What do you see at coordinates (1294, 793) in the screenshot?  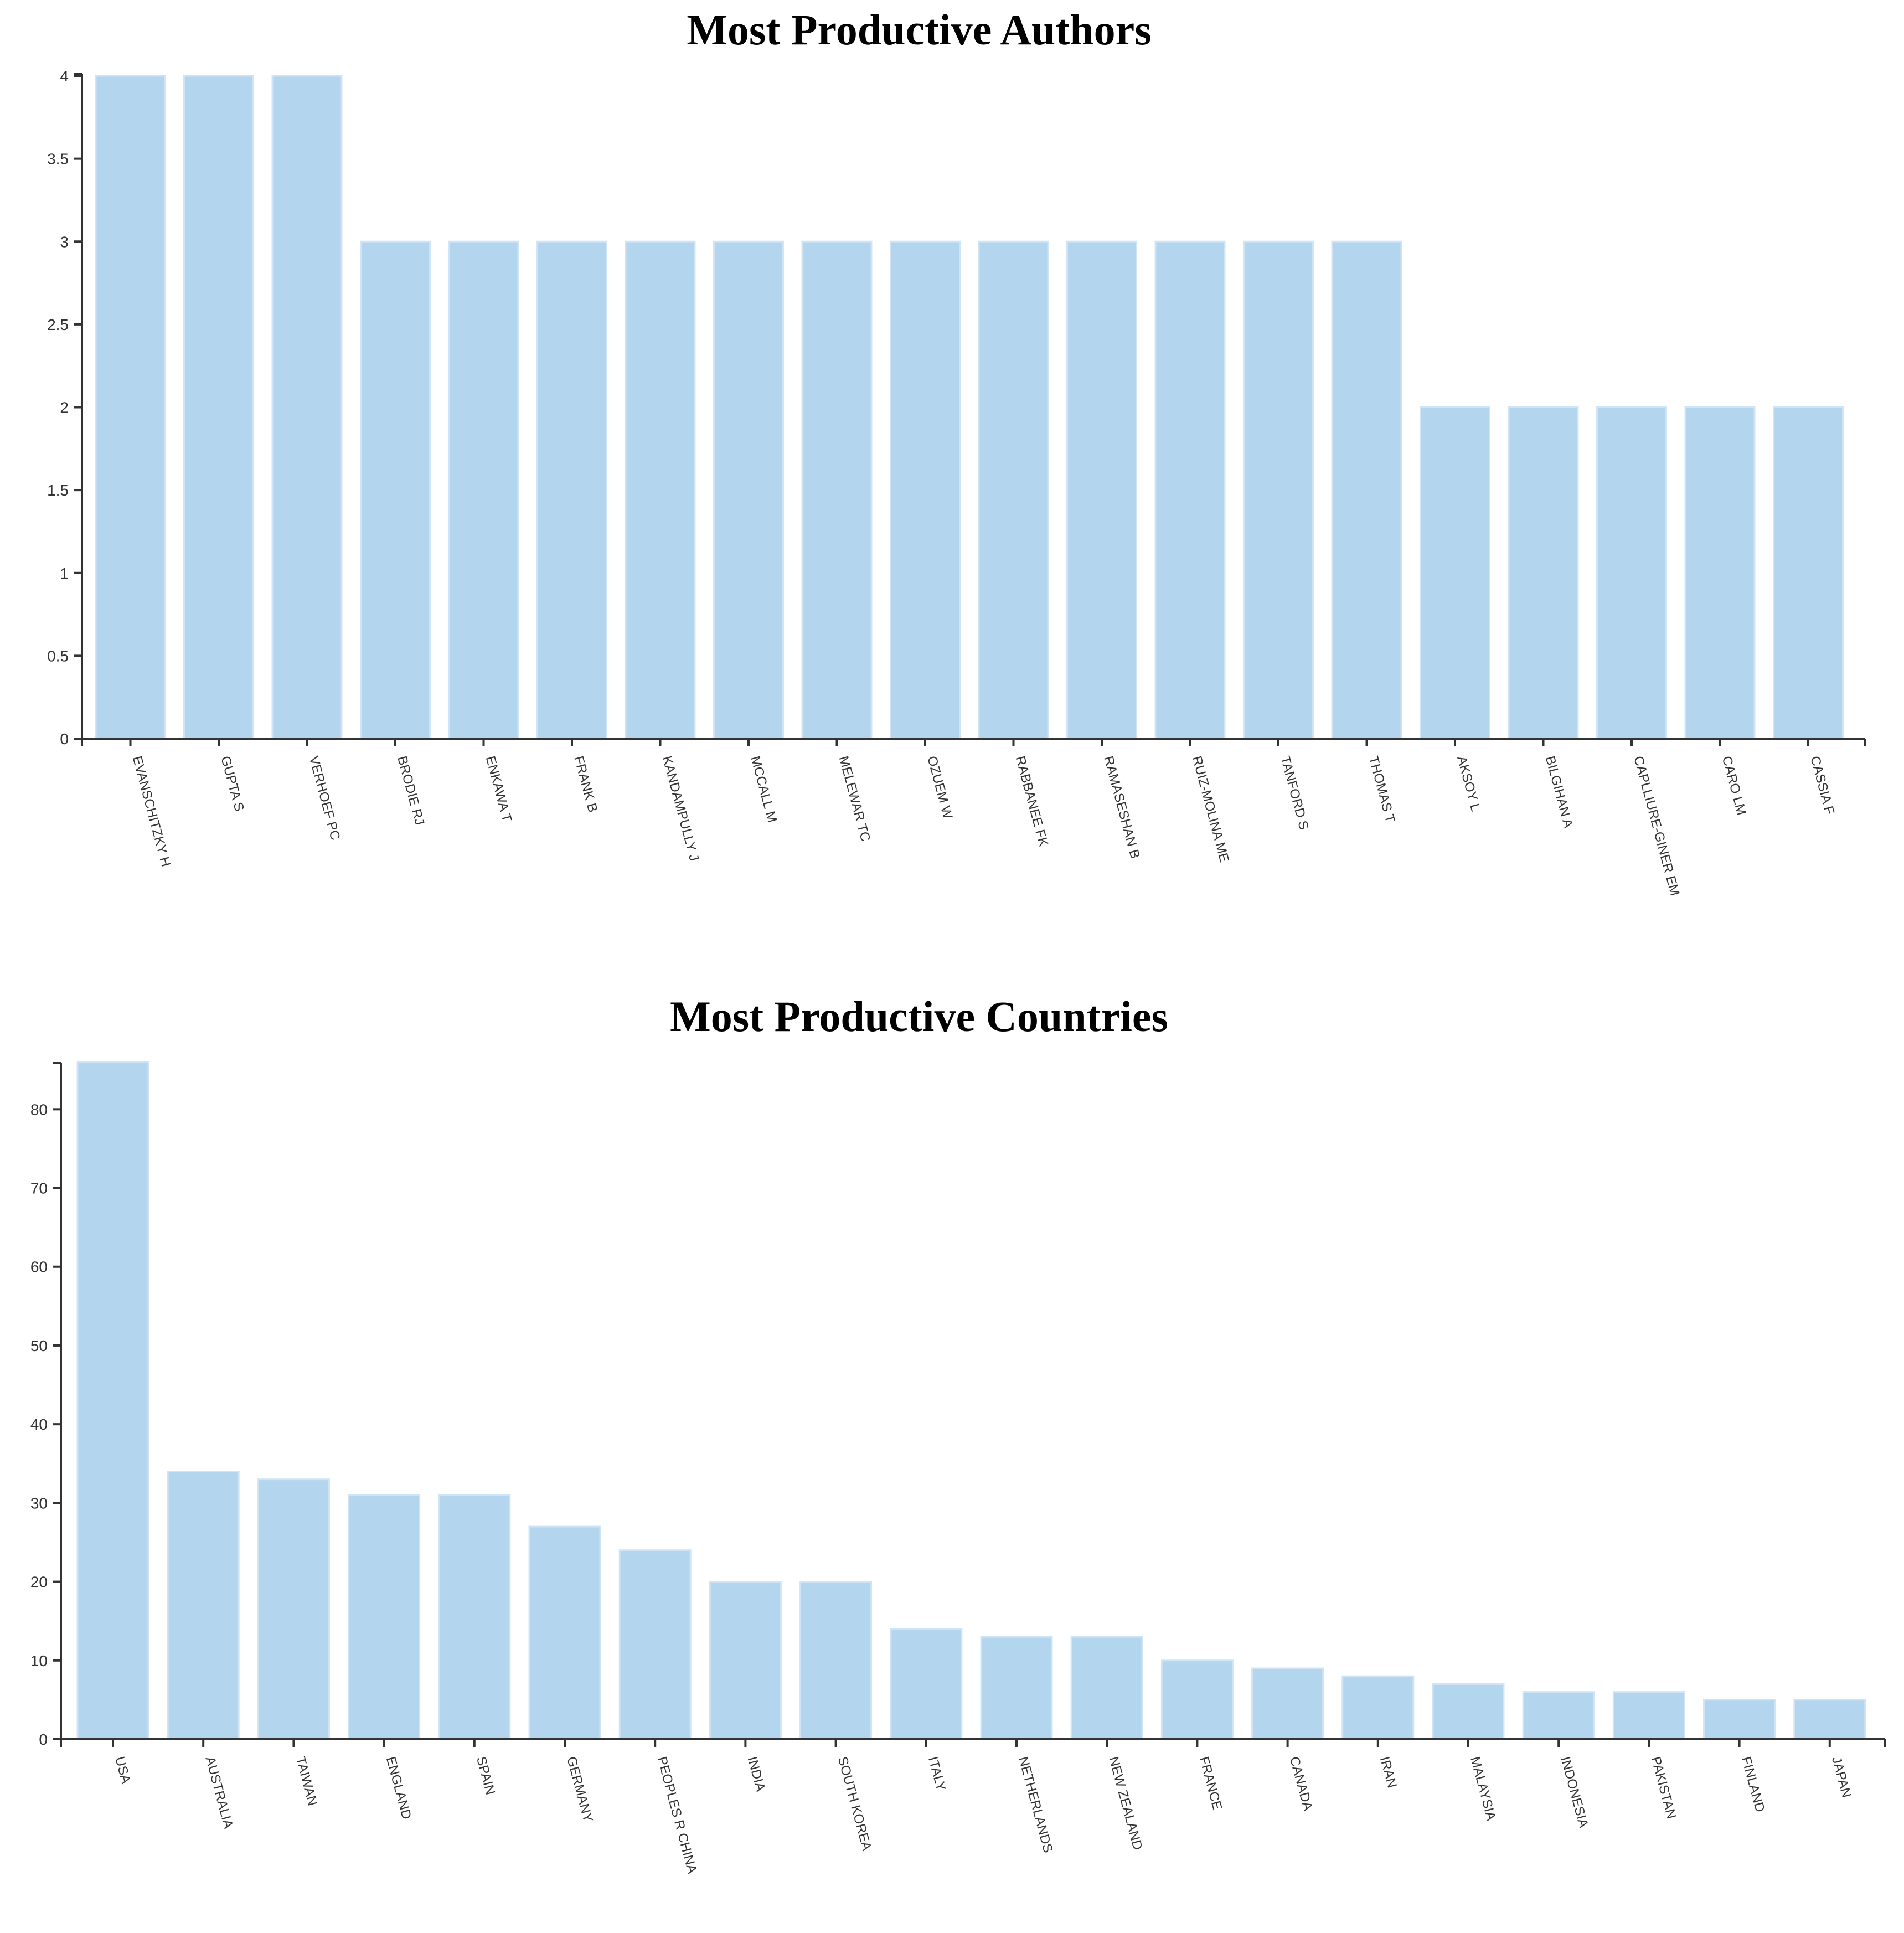 I see `author-category-label: TANFORD S` at bounding box center [1294, 793].